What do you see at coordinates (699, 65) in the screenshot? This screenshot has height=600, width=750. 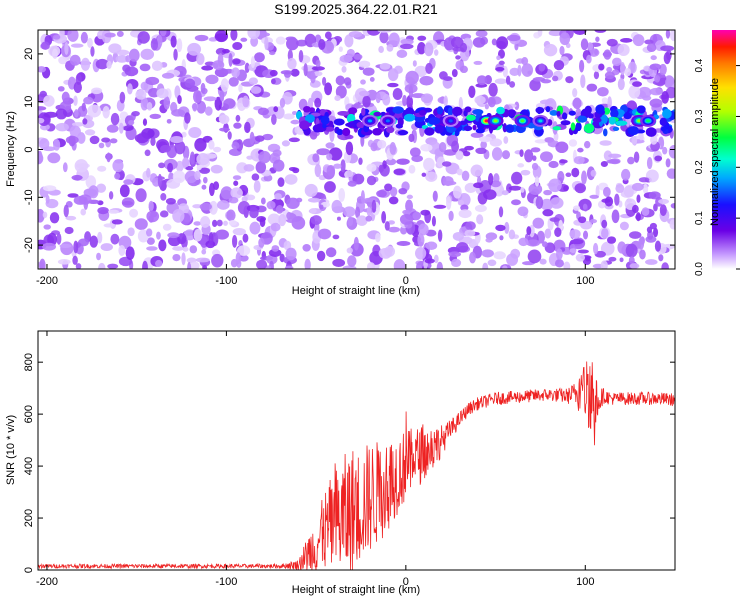 I see `colorbar-tick-label: 0.4` at bounding box center [699, 65].